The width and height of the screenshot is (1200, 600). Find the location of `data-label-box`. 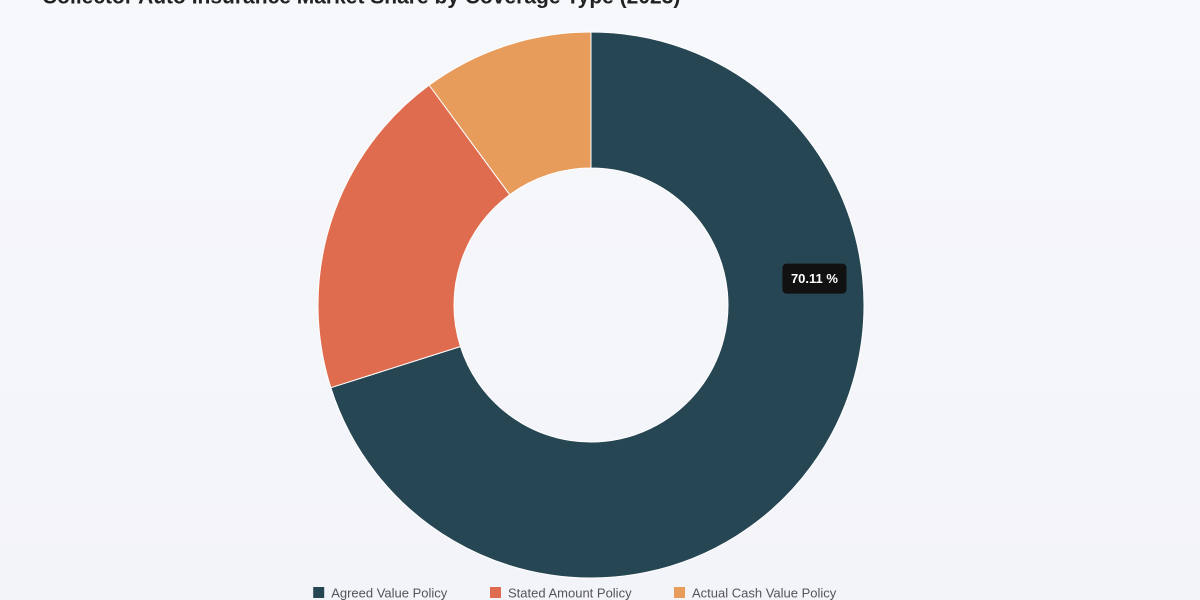

data-label-box is located at coordinates (814, 278).